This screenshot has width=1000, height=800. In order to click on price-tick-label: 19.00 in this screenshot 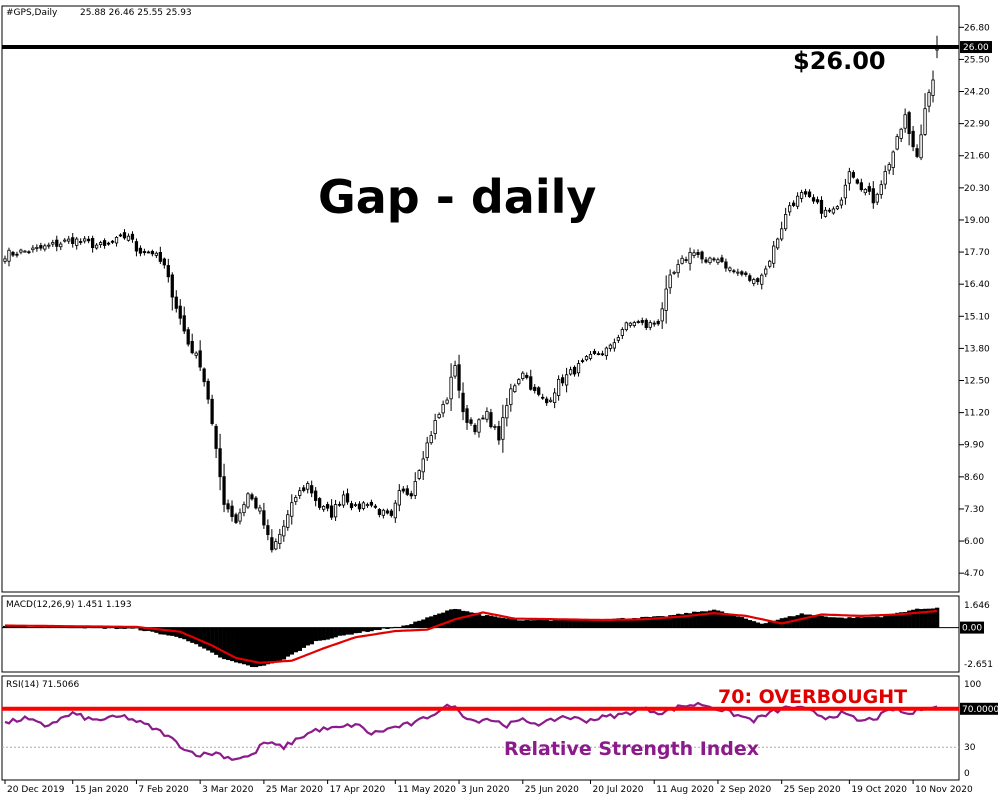, I will do `click(977, 221)`.